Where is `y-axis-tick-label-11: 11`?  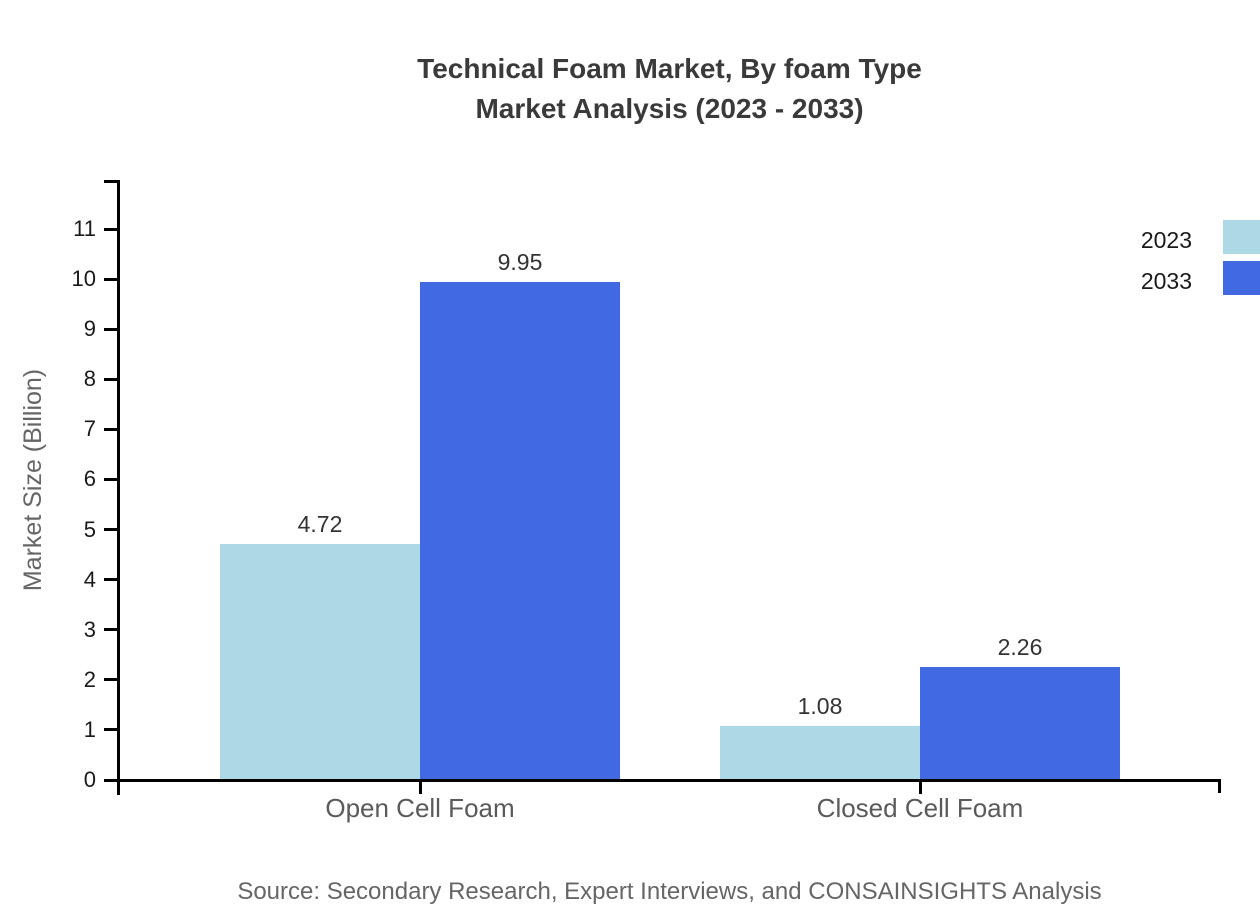 y-axis-tick-label-11: 11 is located at coordinates (84, 228).